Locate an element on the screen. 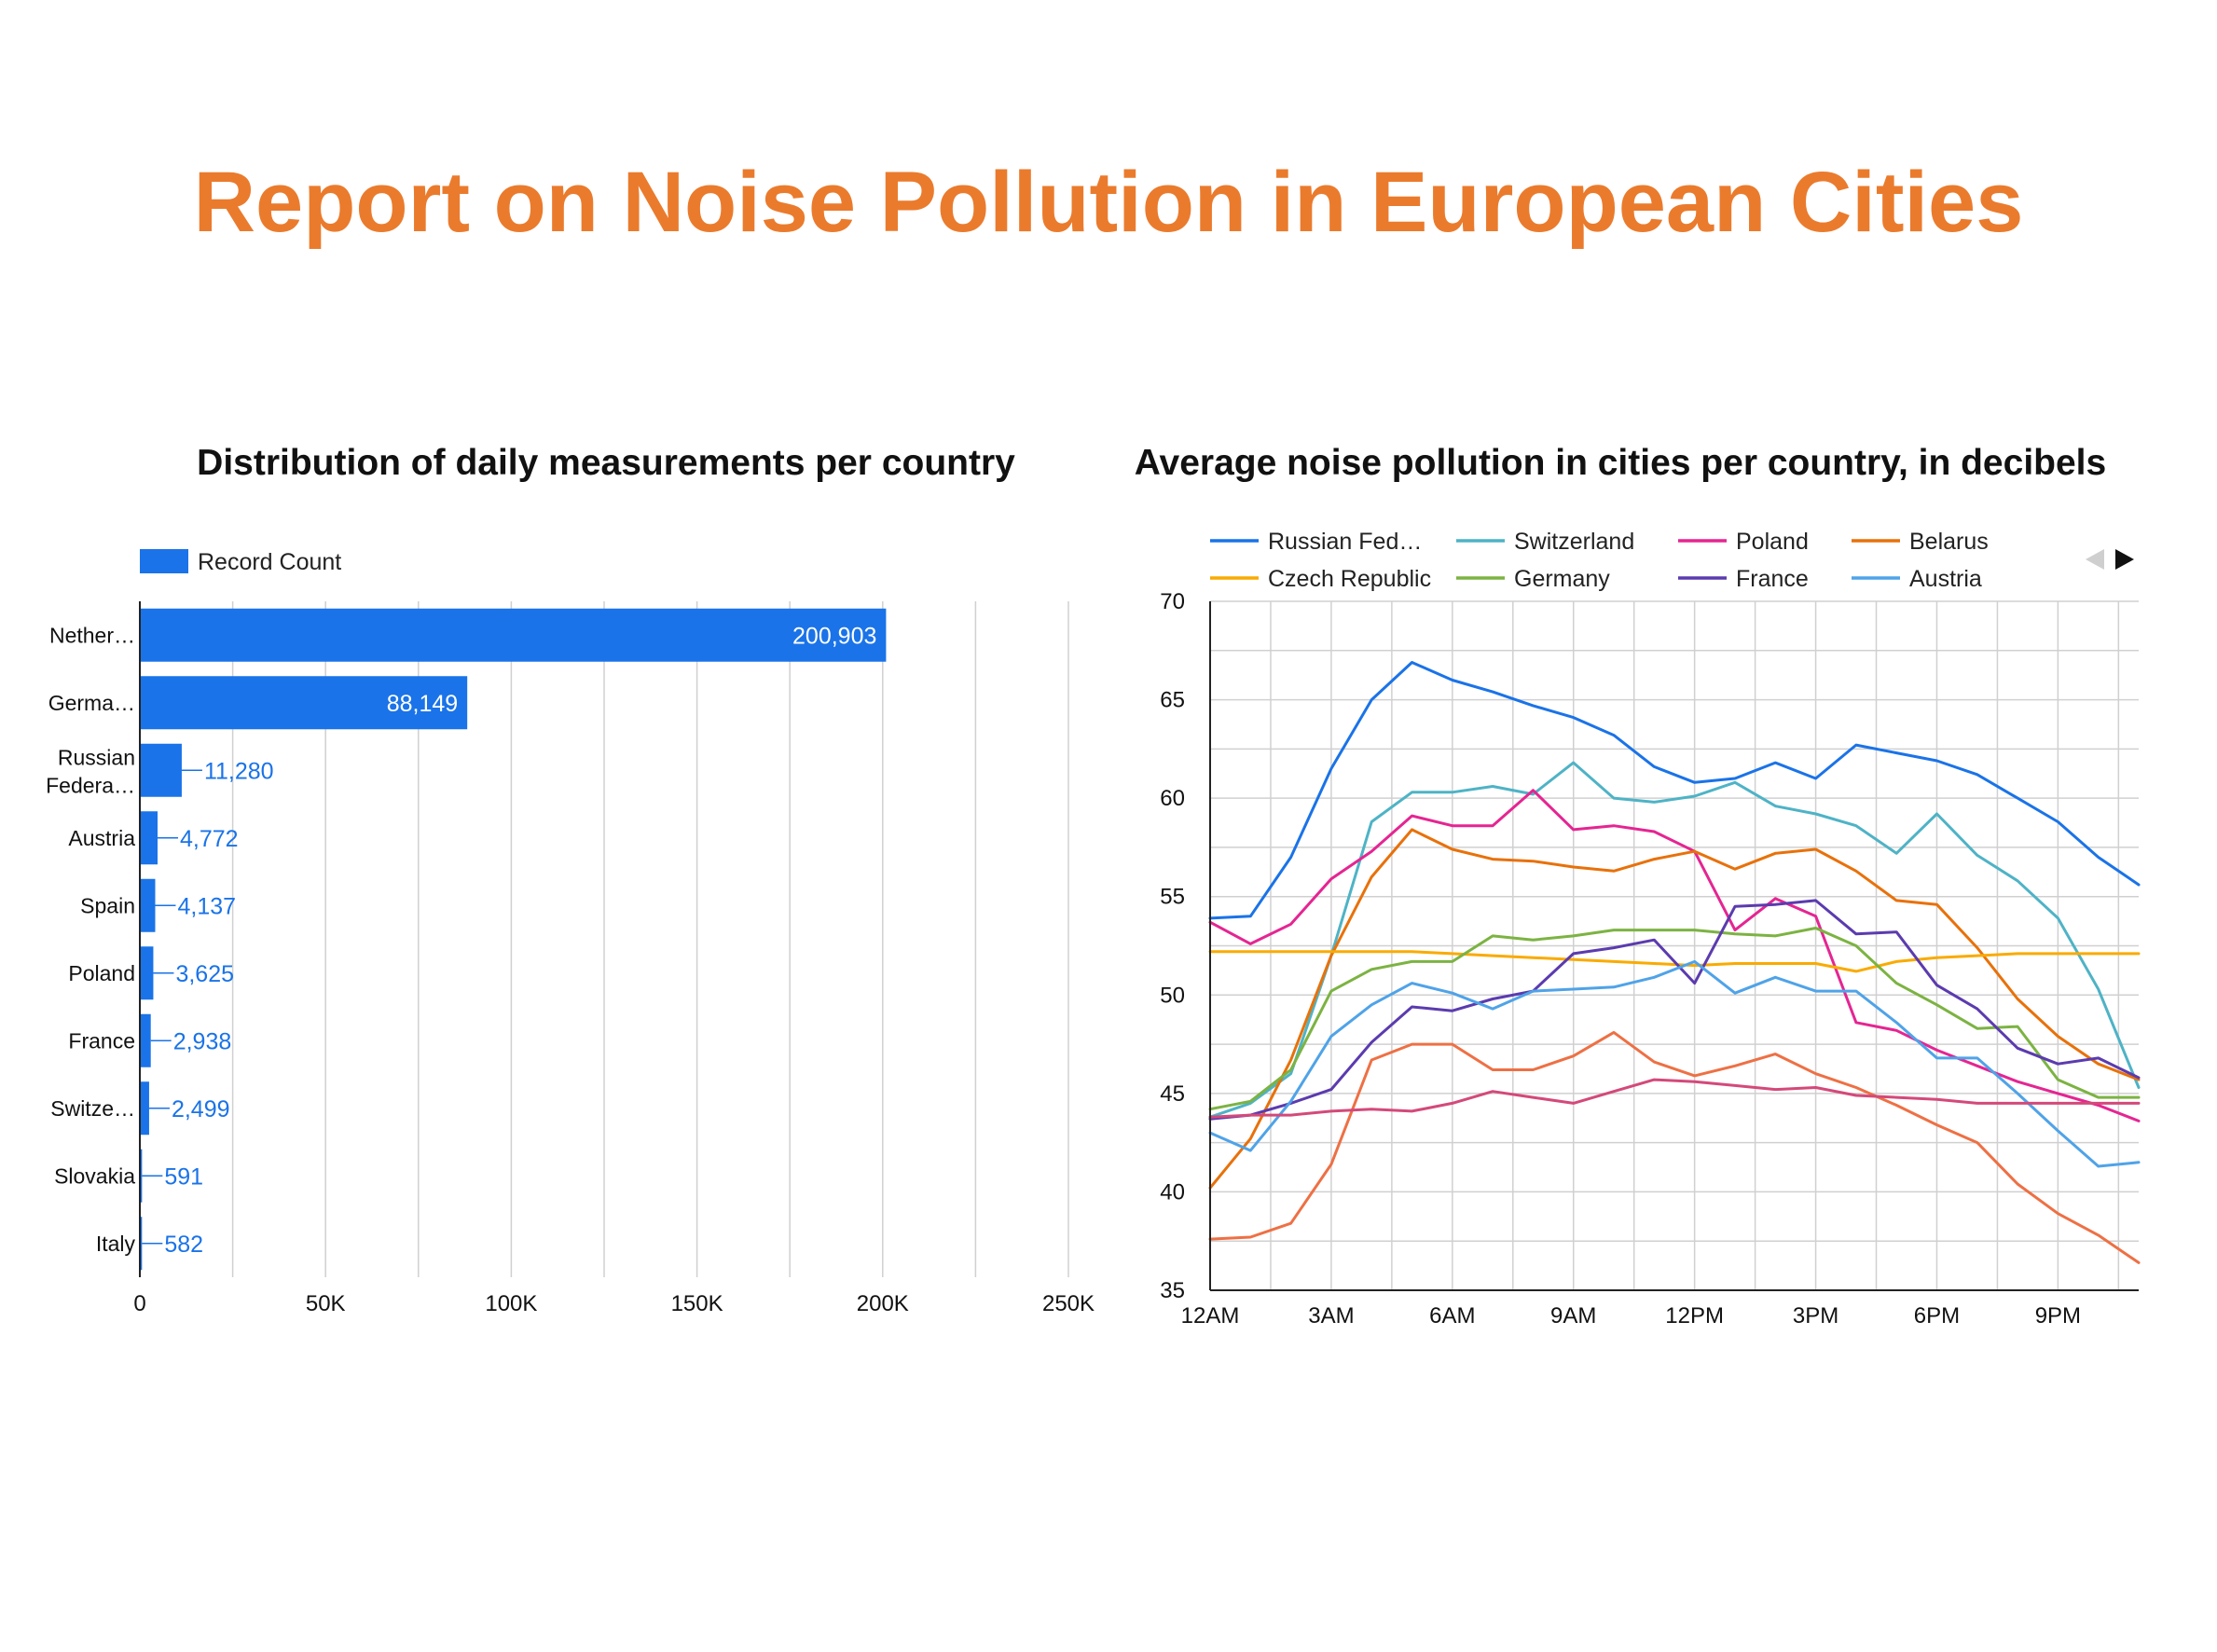 Image resolution: width=2217 pixels, height=1652 pixels. x-tick-label: 6AM is located at coordinates (1452, 1315).